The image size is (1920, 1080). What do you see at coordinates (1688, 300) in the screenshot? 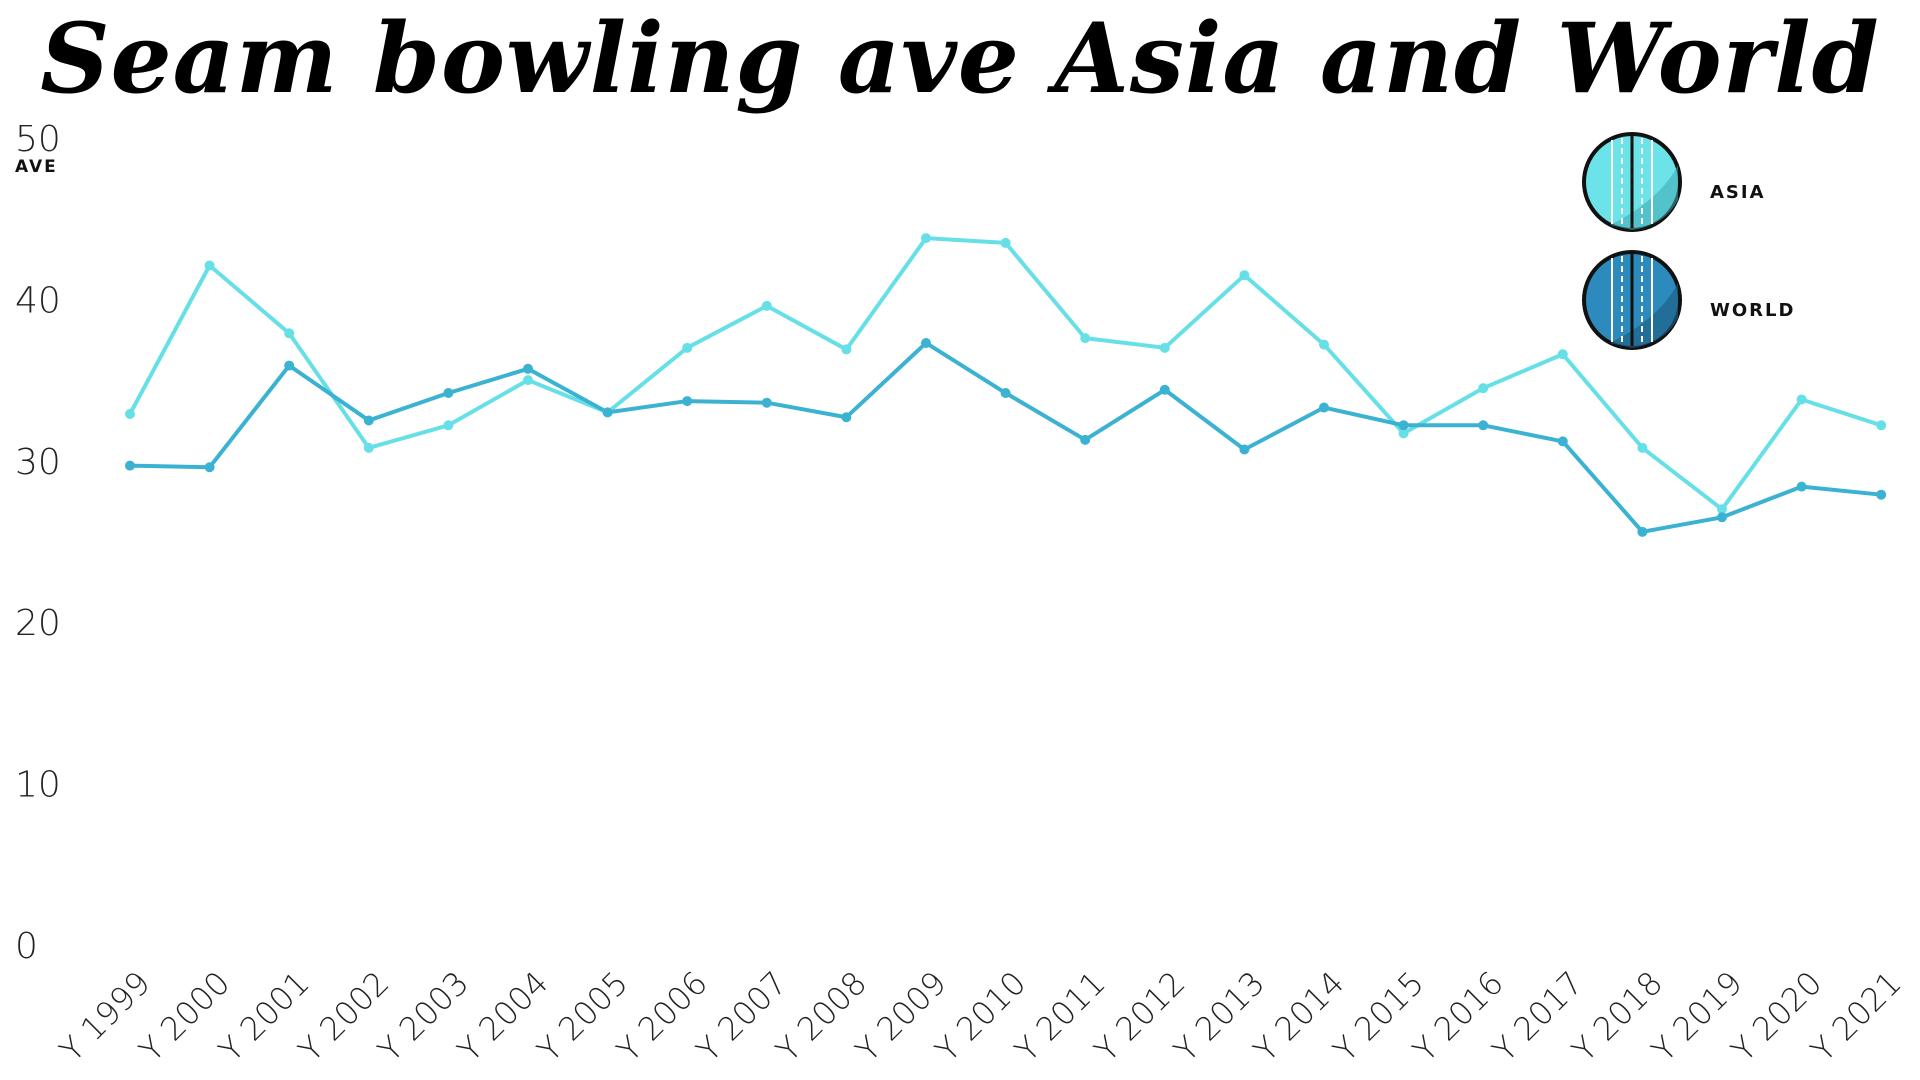
I see `legend-item-world: WORLD` at bounding box center [1688, 300].